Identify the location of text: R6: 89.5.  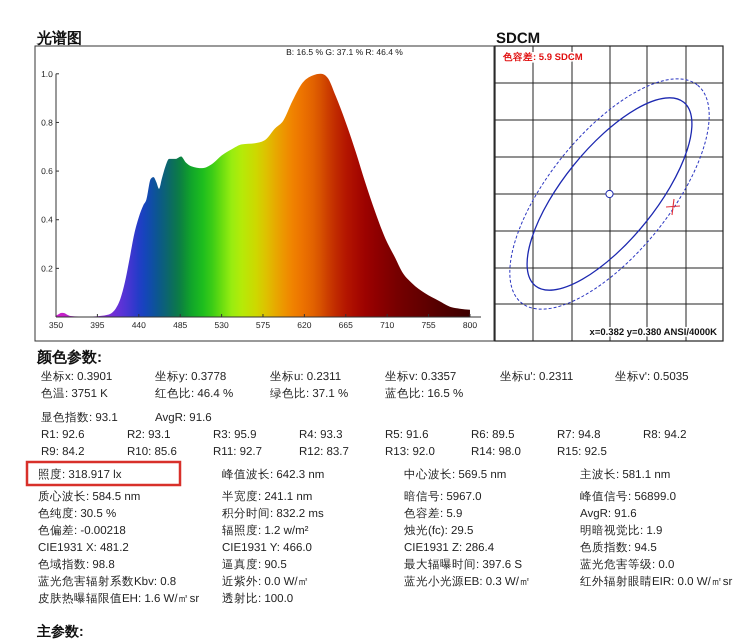
(492, 435).